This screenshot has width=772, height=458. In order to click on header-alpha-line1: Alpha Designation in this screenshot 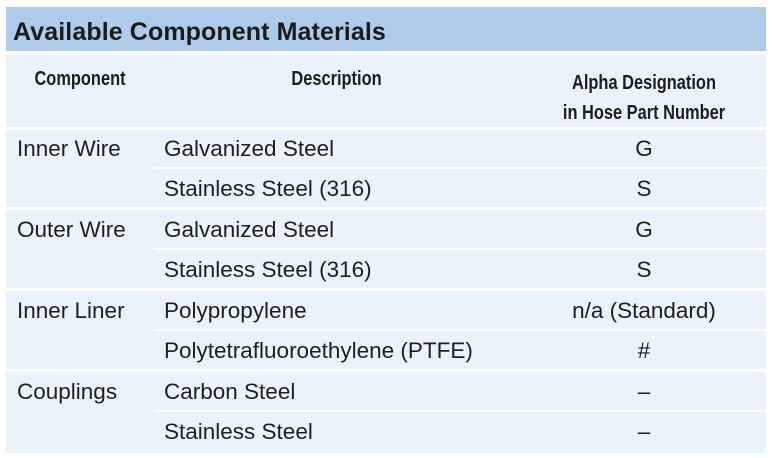, I will do `click(644, 83)`.